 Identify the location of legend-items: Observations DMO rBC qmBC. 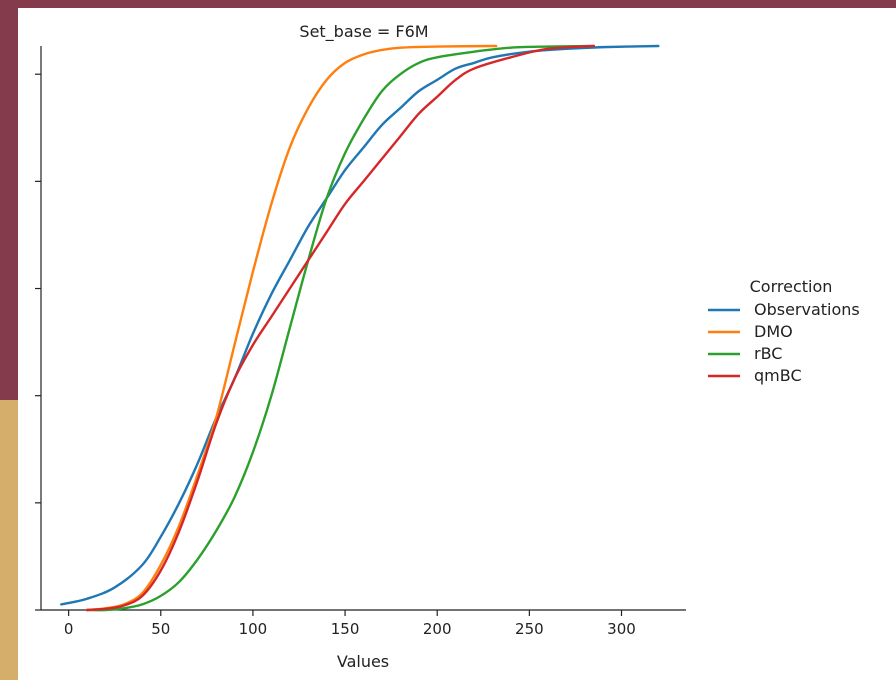
(784, 342).